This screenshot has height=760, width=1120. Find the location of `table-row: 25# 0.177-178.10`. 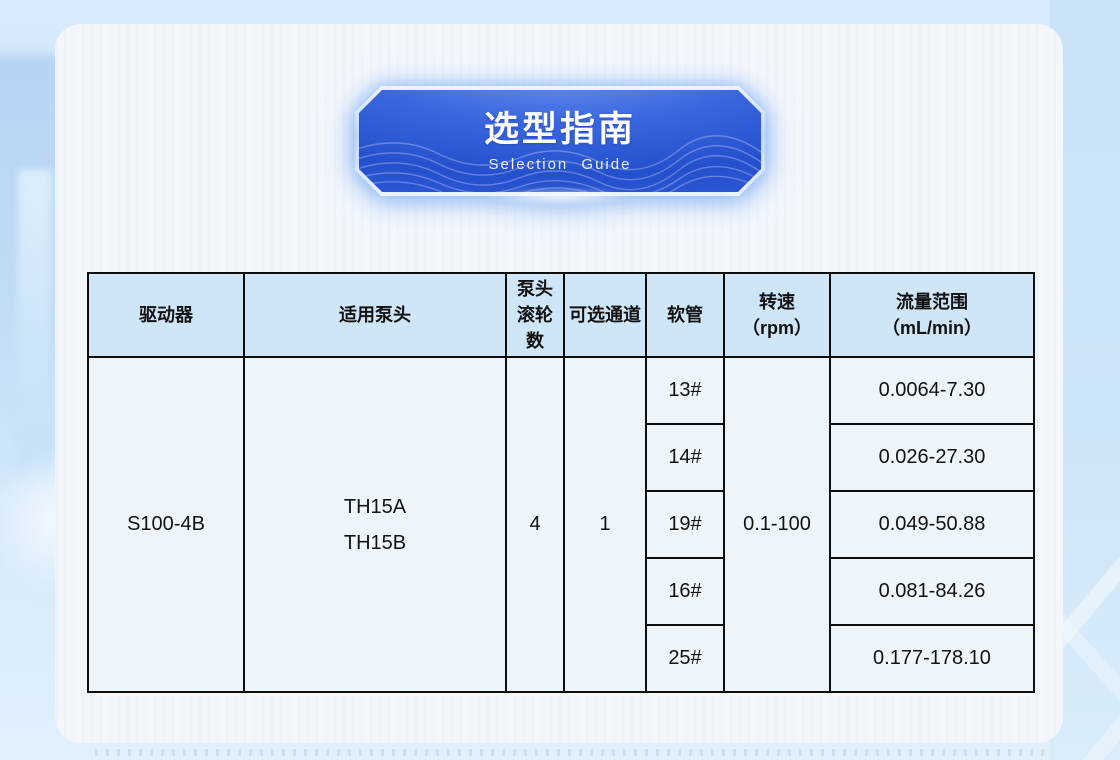

table-row: 25# 0.177-178.10 is located at coordinates (561, 659).